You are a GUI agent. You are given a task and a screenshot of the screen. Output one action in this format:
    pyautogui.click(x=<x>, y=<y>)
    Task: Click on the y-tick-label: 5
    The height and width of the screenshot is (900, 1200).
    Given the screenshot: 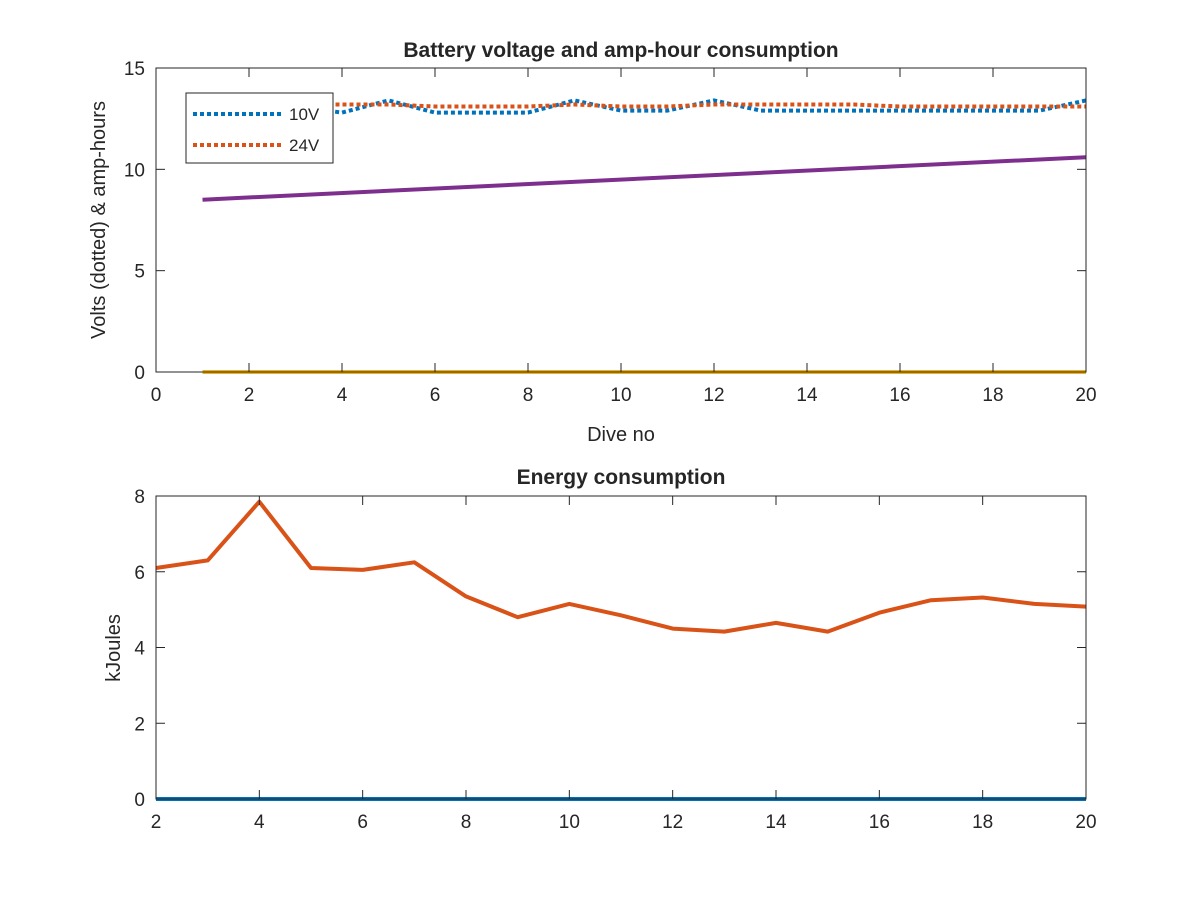 What is the action you would take?
    pyautogui.click(x=139, y=272)
    